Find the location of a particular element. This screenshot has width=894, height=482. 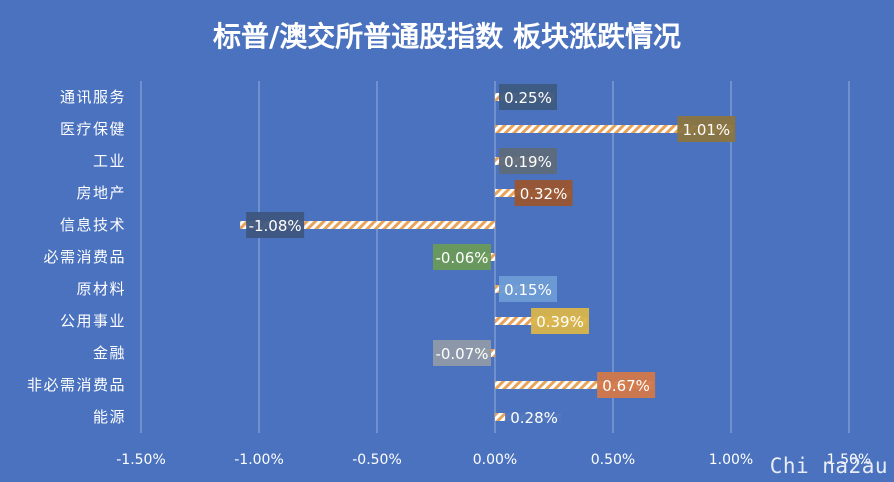

data-label: 0.28% is located at coordinates (534, 418).